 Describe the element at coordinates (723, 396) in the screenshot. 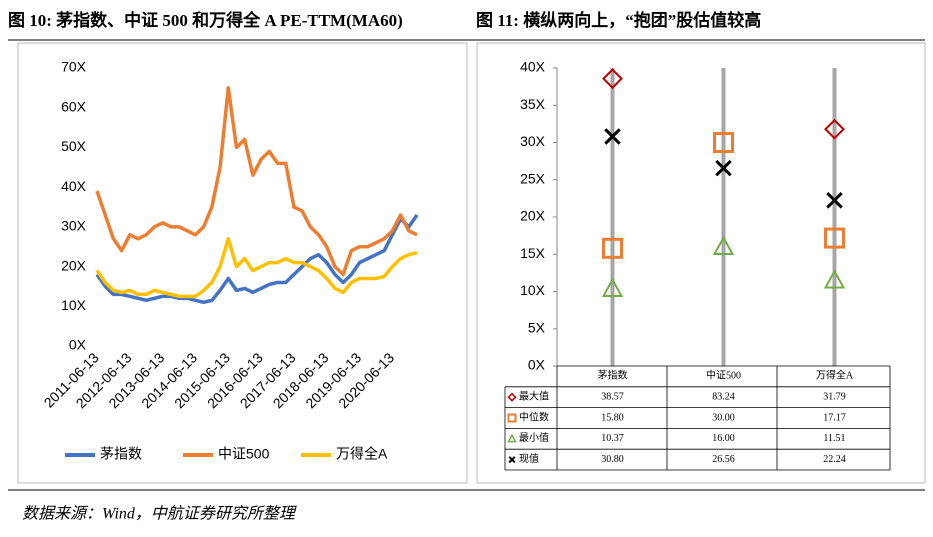

I see `table-value: 83.24` at that location.